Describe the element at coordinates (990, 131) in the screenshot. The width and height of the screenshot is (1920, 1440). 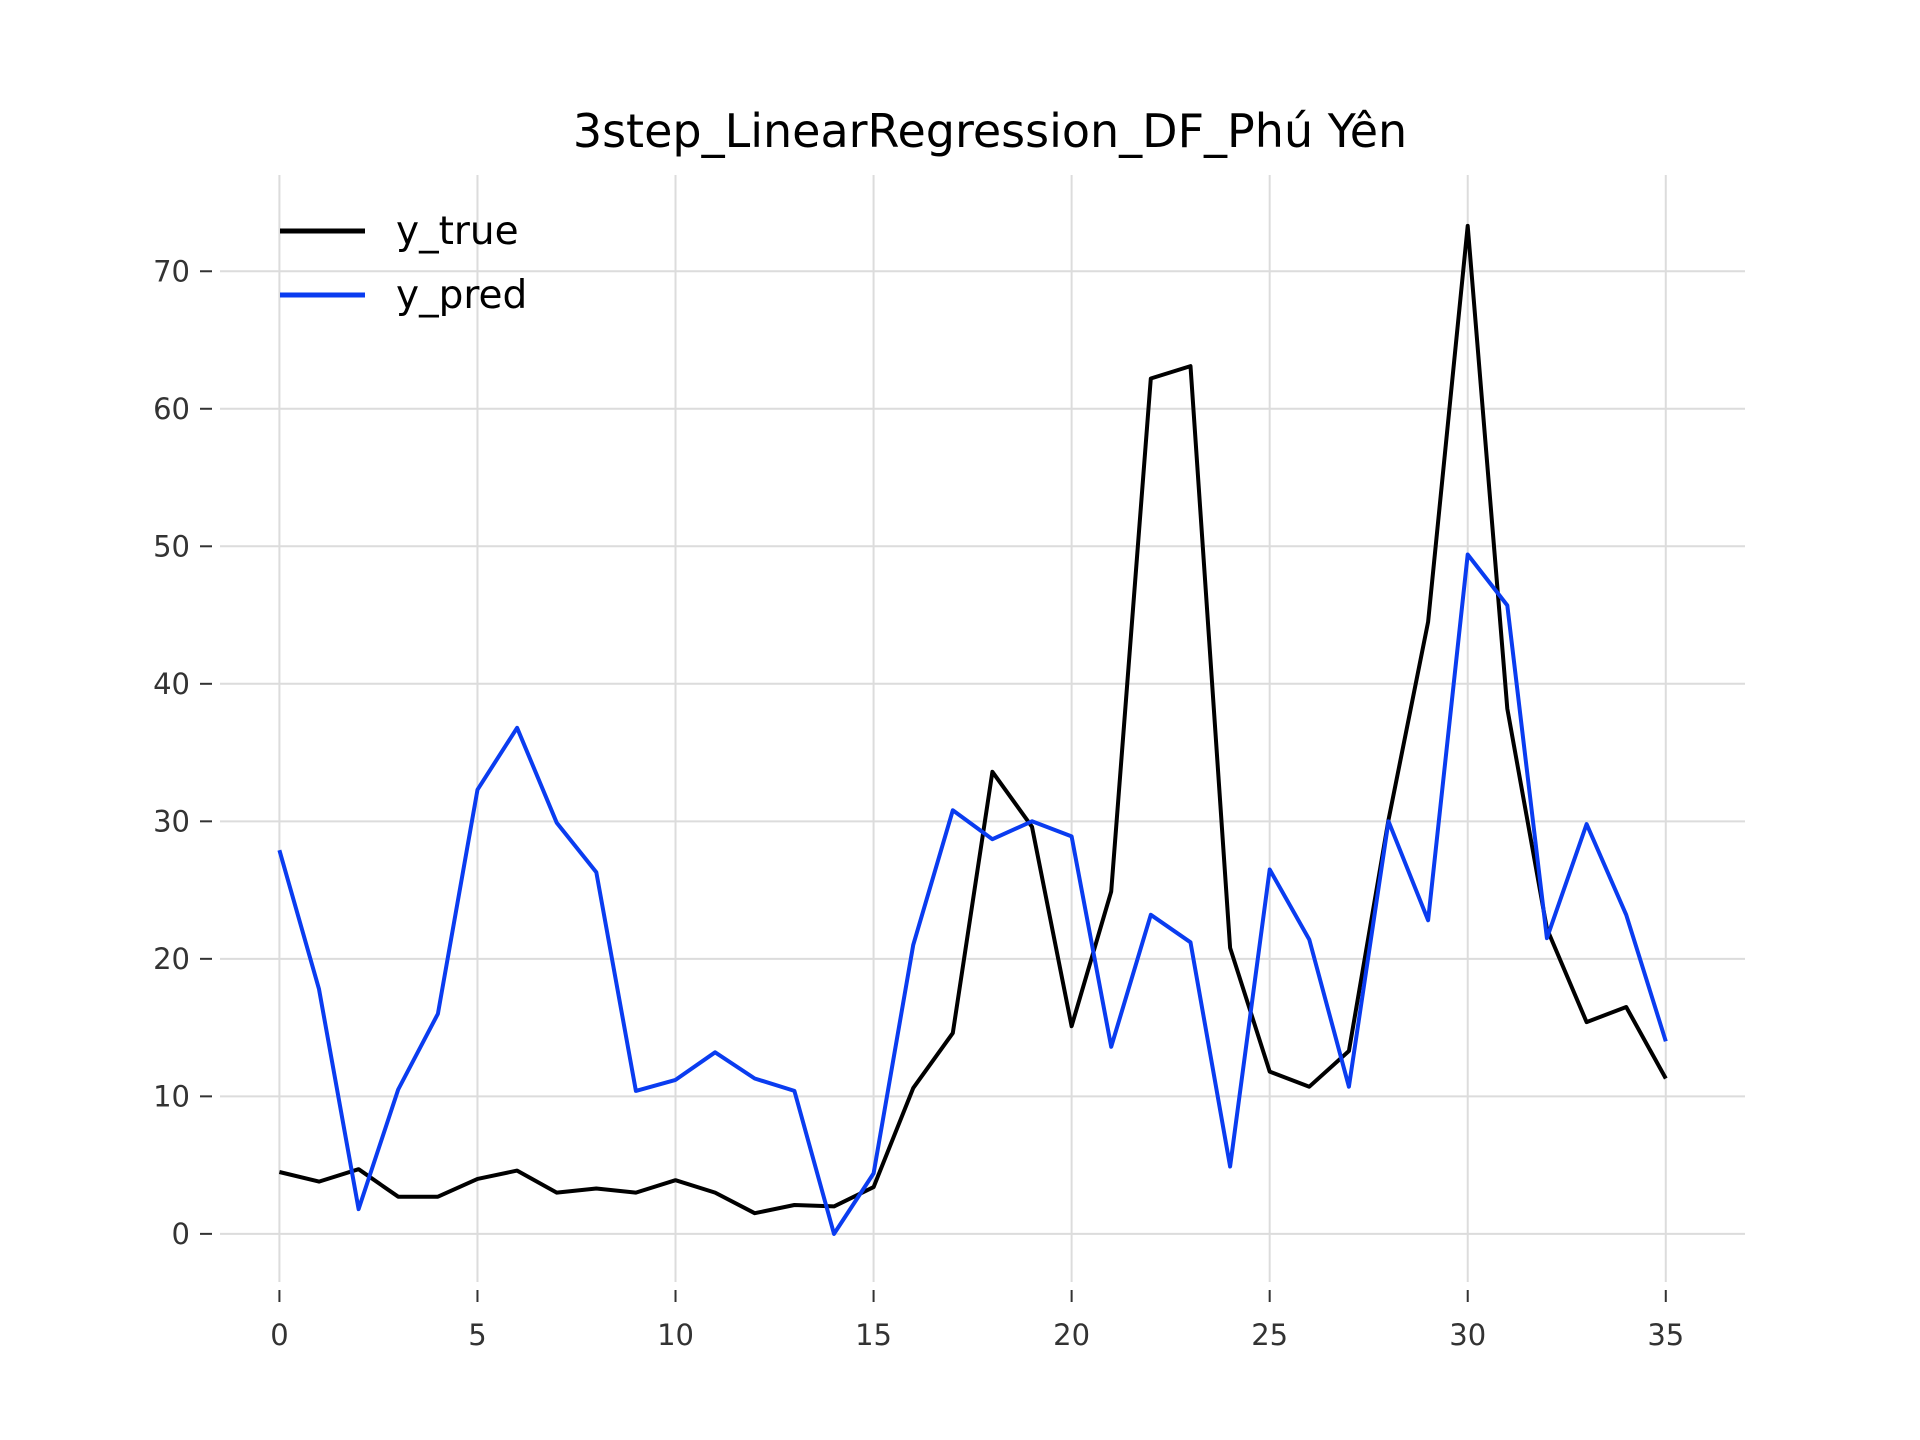
I see `chart-title: 3step_LinearRegression_DF_Phú Yên` at that location.